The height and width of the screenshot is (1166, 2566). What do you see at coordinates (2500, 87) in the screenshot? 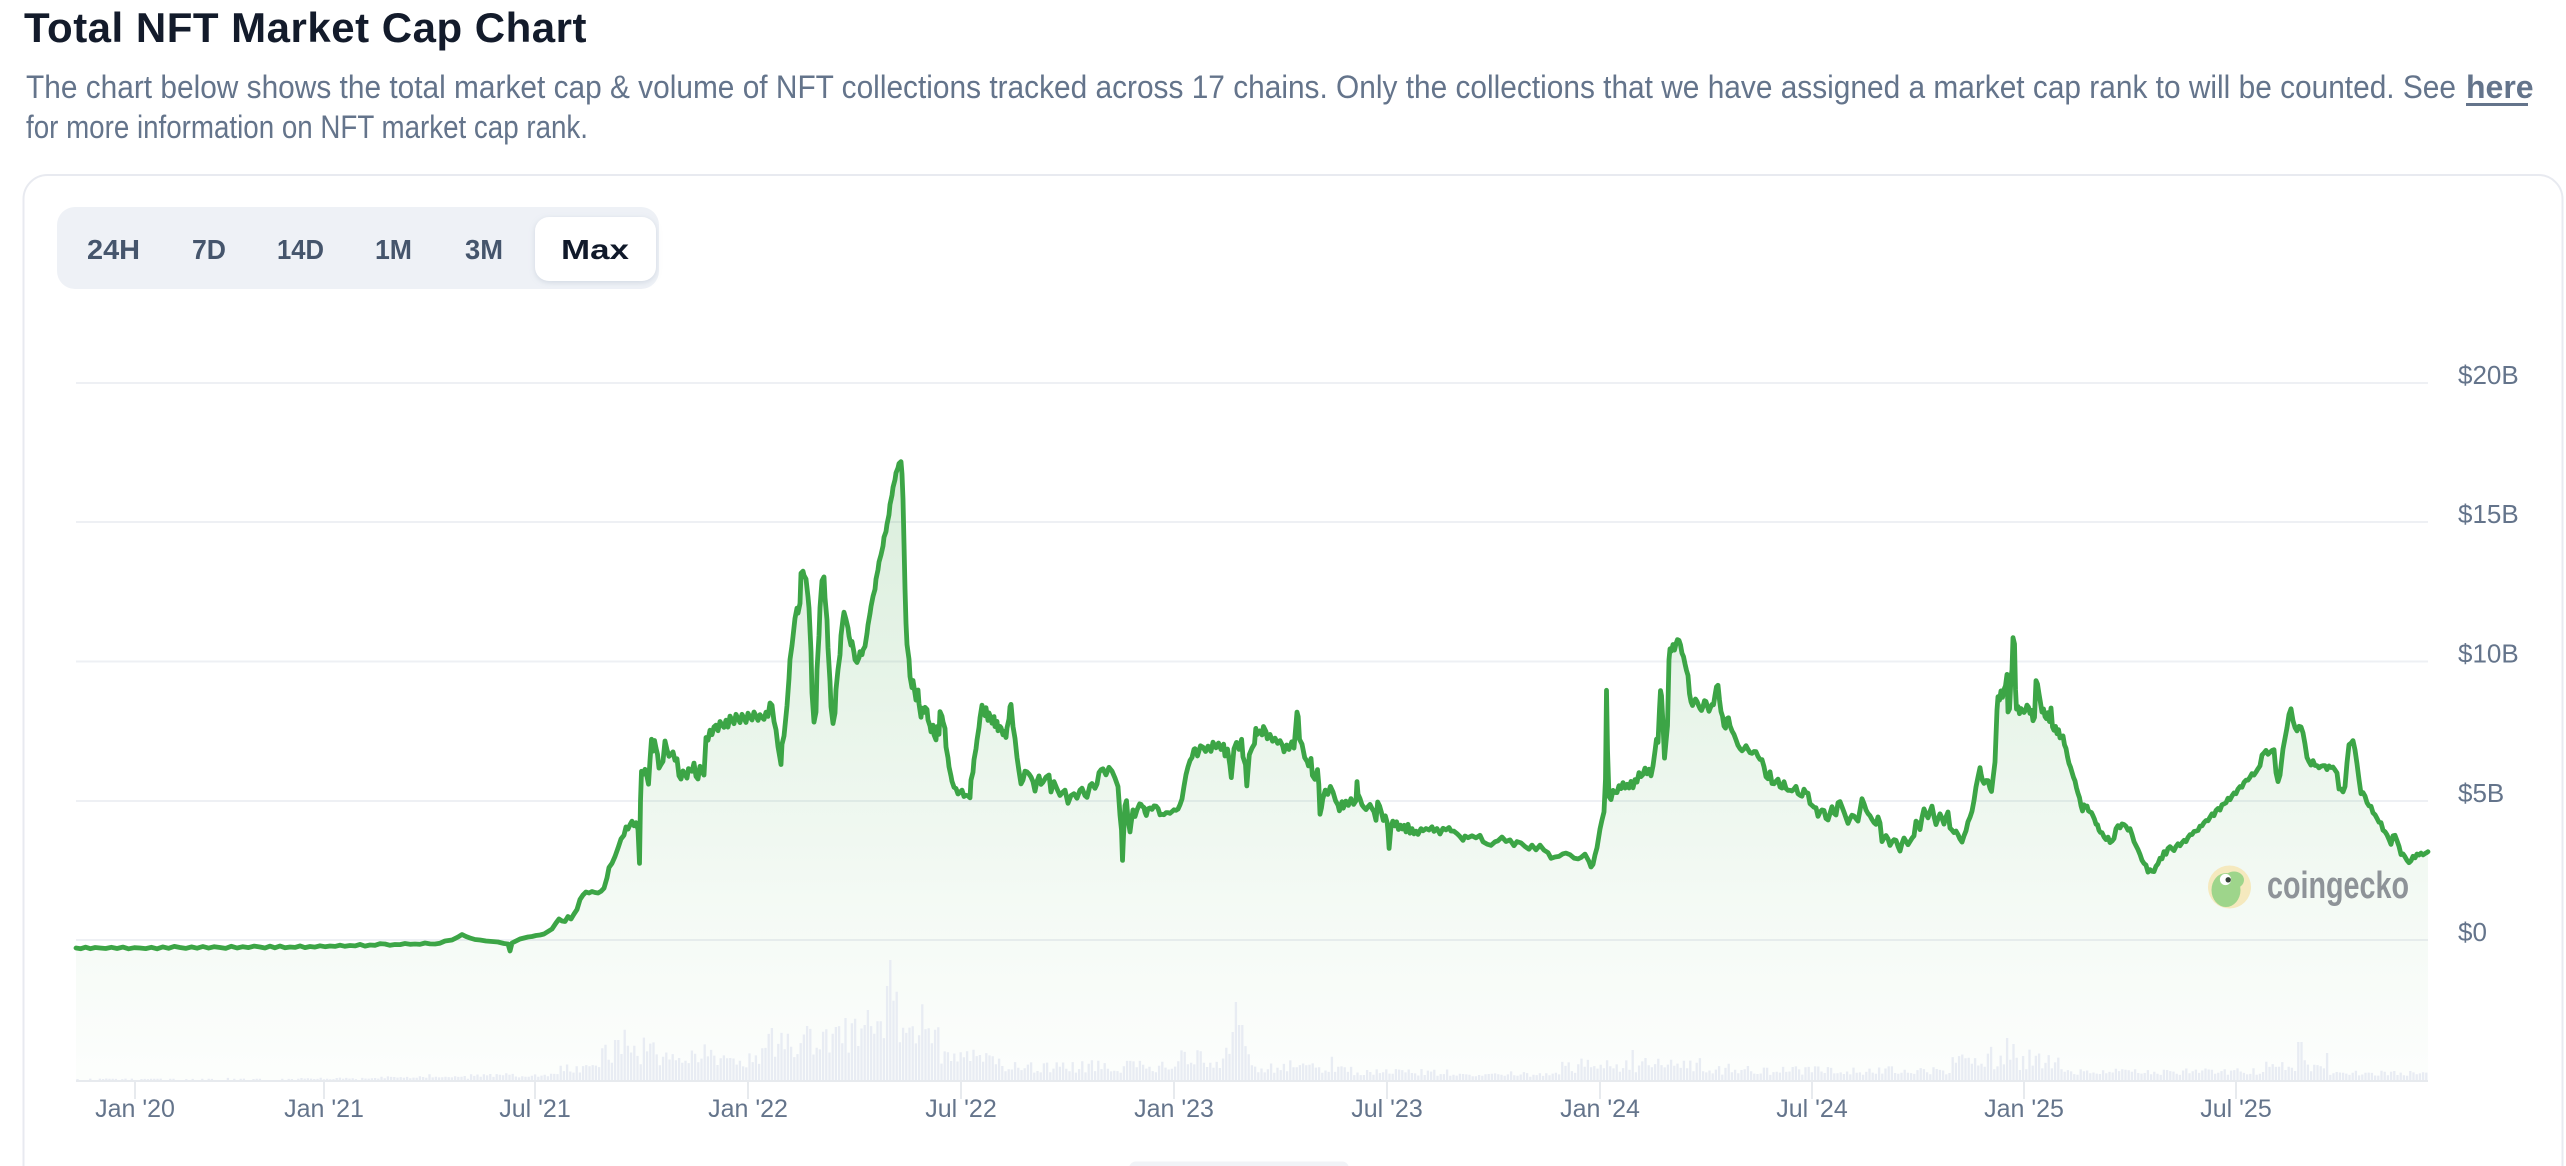
I see `svg-text: here` at bounding box center [2500, 87].